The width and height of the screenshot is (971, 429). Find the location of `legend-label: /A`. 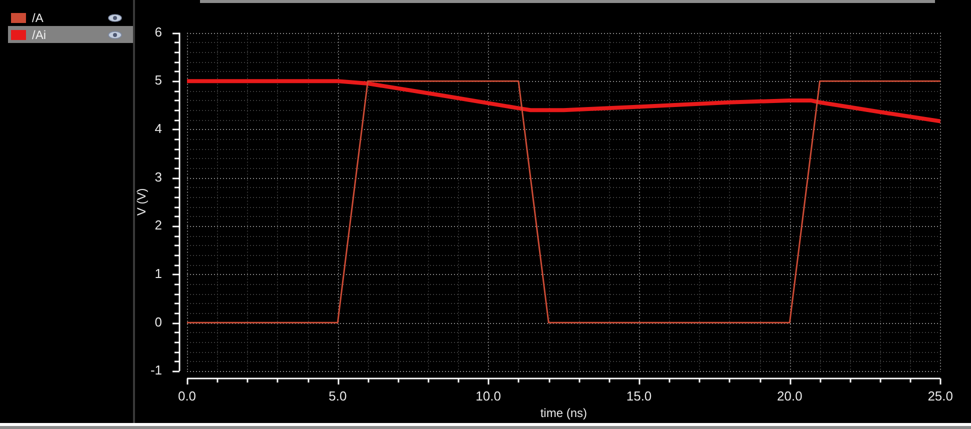

legend-label: /A is located at coordinates (38, 17).